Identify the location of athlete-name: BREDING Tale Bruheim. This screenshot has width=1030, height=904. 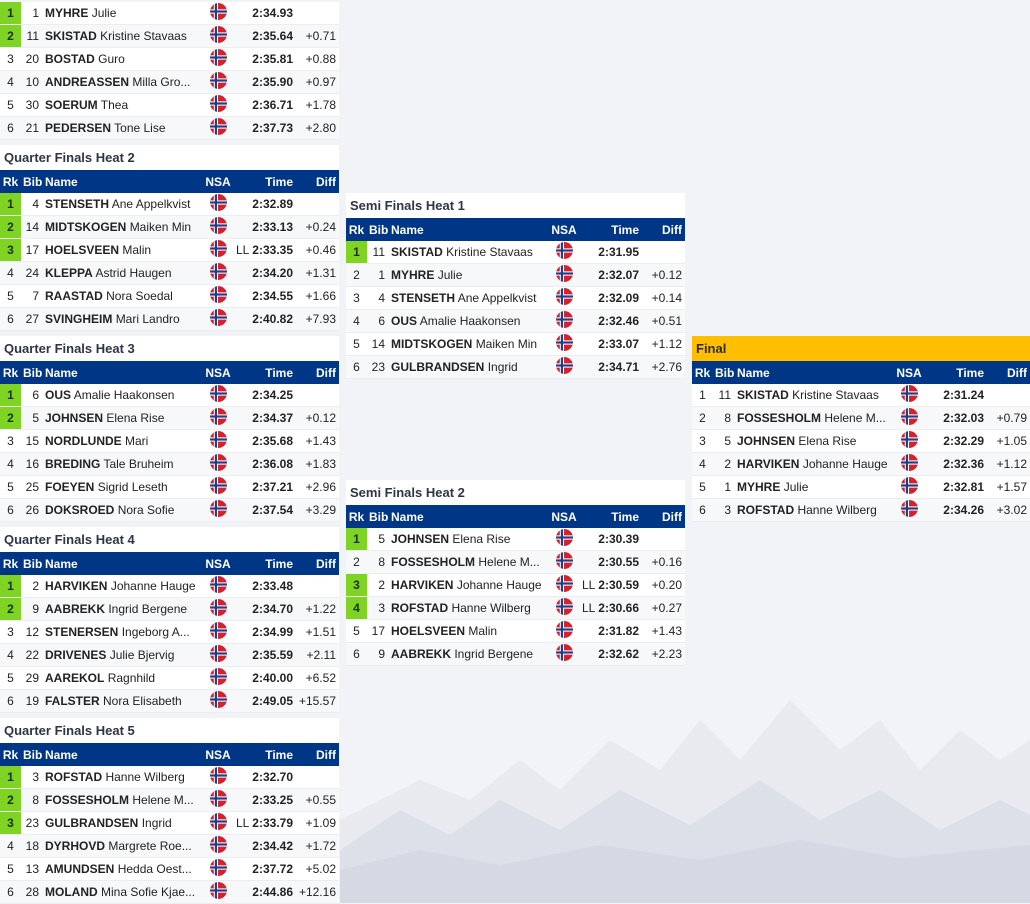
(123, 464).